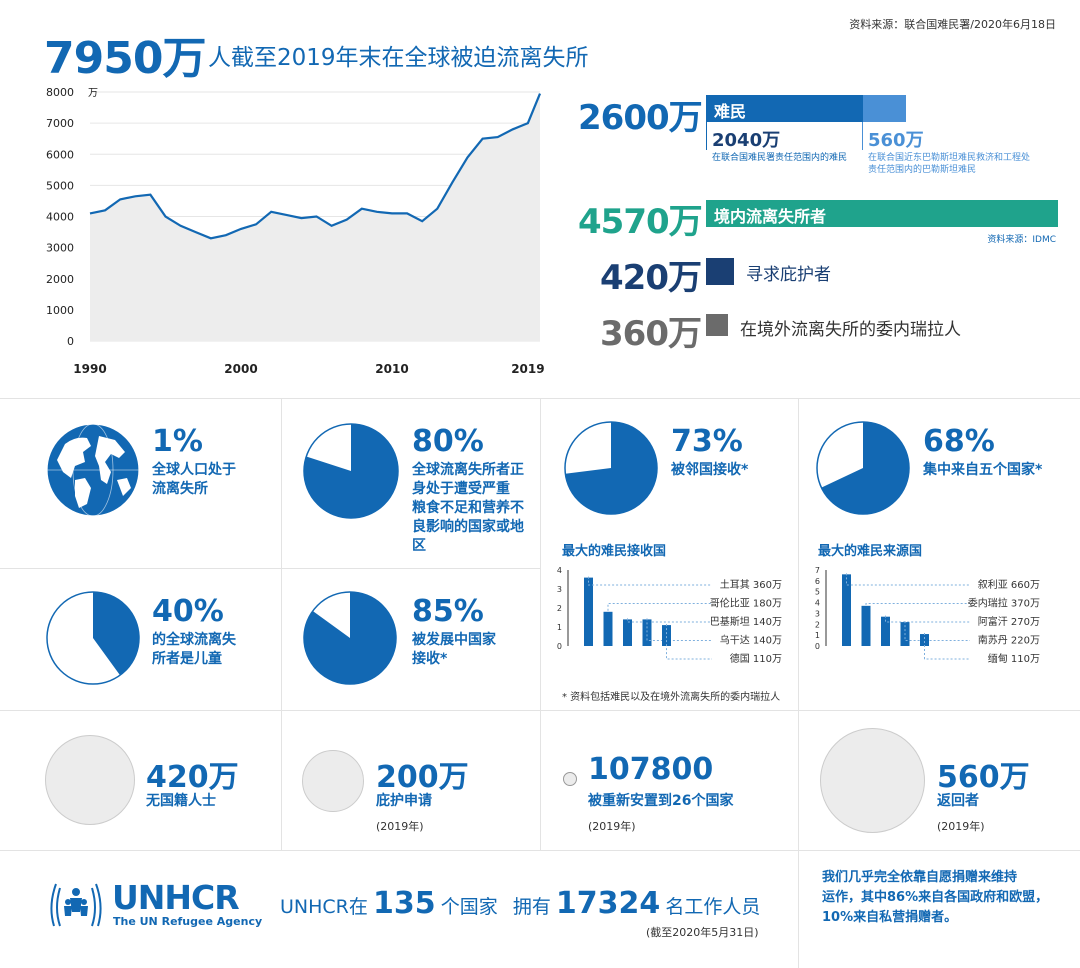  Describe the element at coordinates (448, 611) in the screenshot. I see `stat6-percent: 85%` at that location.